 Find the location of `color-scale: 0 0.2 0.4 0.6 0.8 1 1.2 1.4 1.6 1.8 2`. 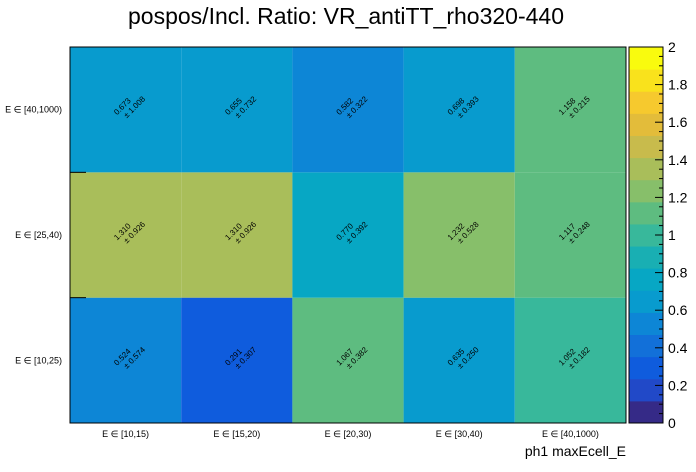

color-scale: 0 0.2 0.4 0.6 0.8 1 1.2 1.4 1.6 1.8 2 is located at coordinates (658, 235).